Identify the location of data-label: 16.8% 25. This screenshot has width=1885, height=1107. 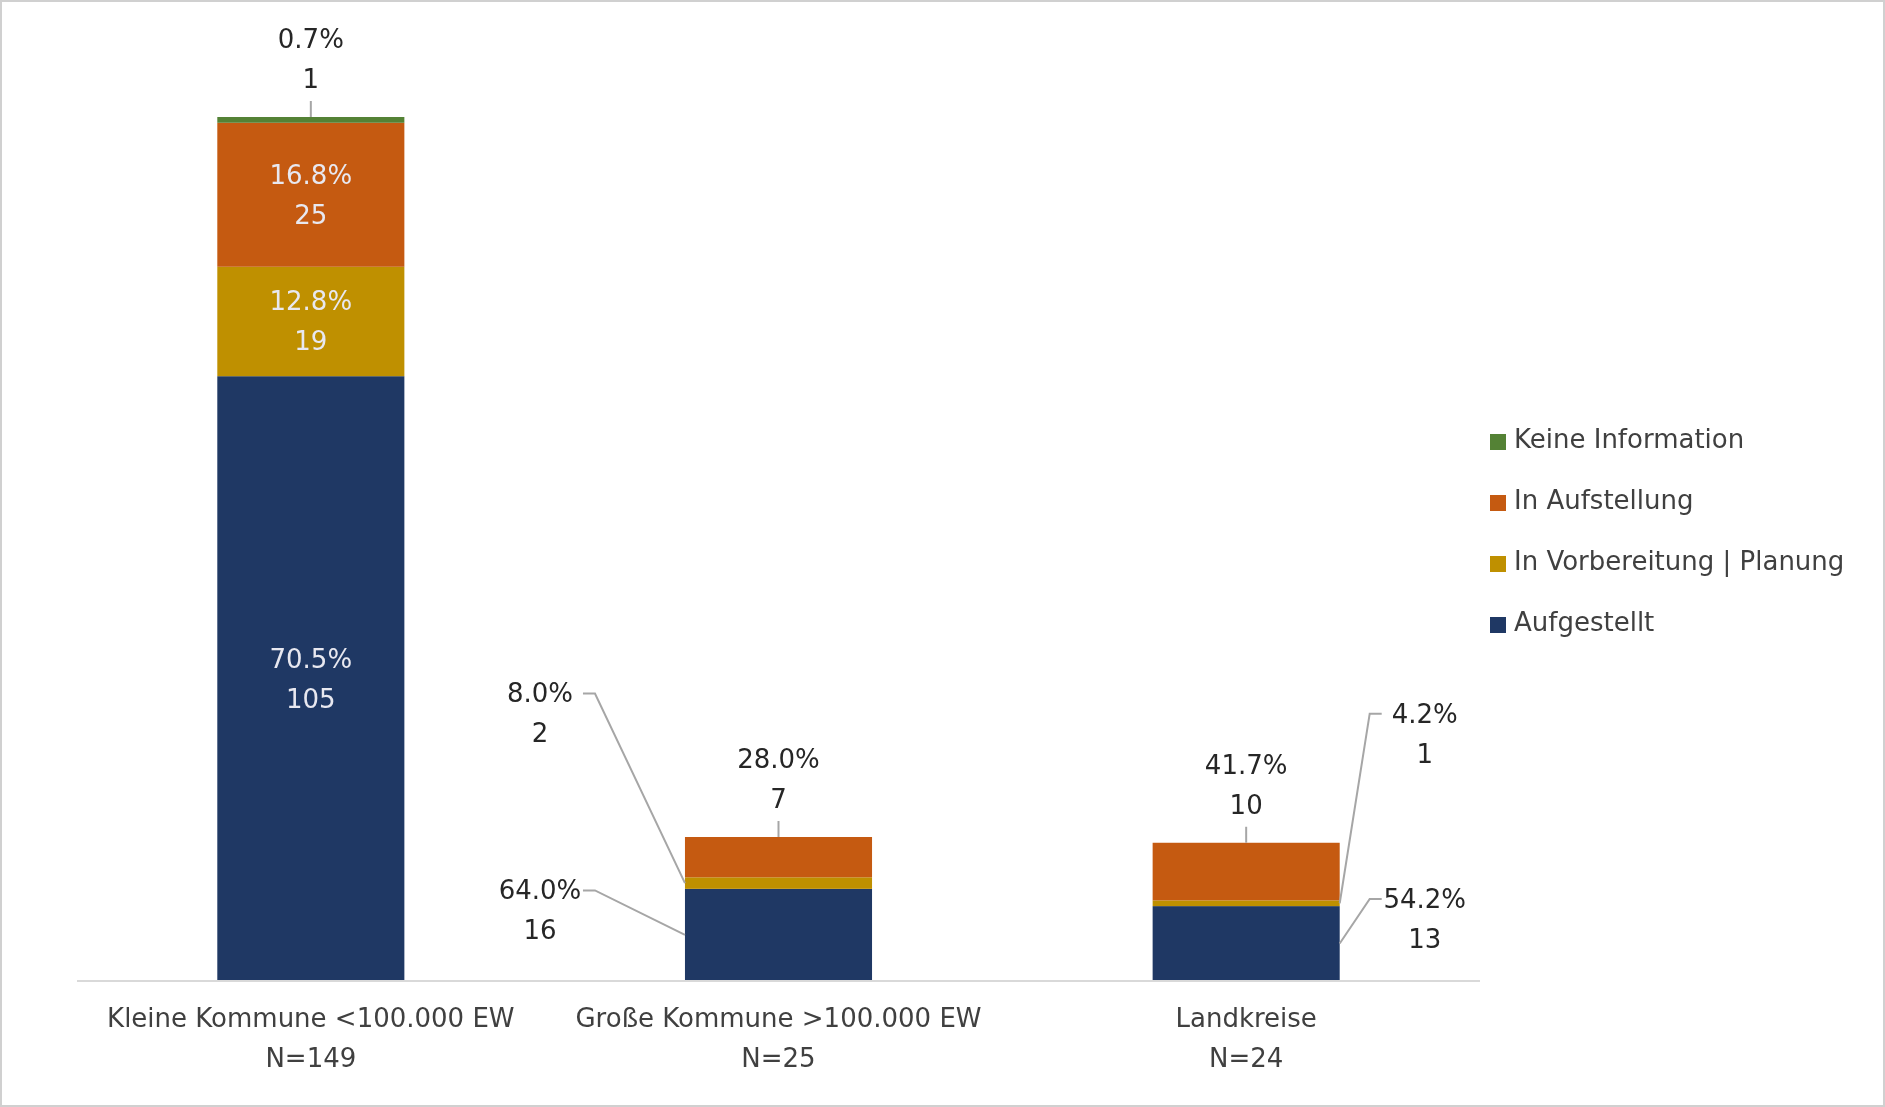
(311, 194).